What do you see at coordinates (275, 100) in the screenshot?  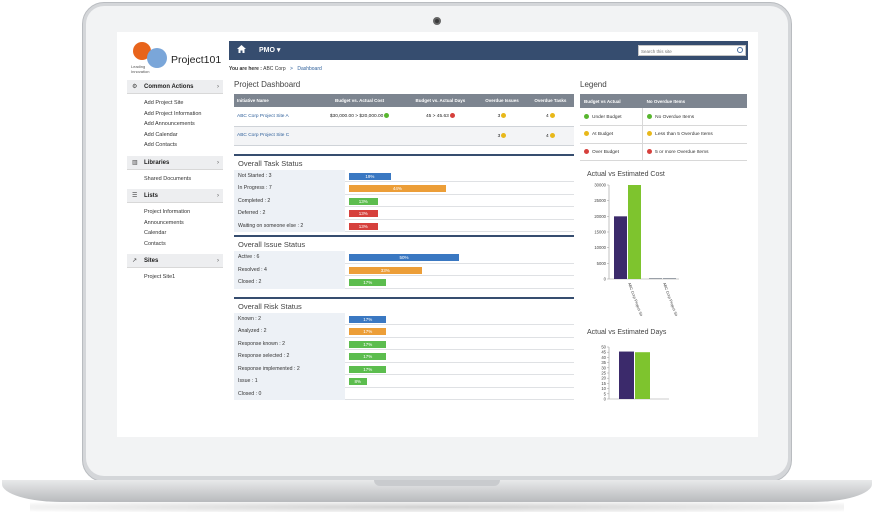 I see `column-header: Initiative Name` at bounding box center [275, 100].